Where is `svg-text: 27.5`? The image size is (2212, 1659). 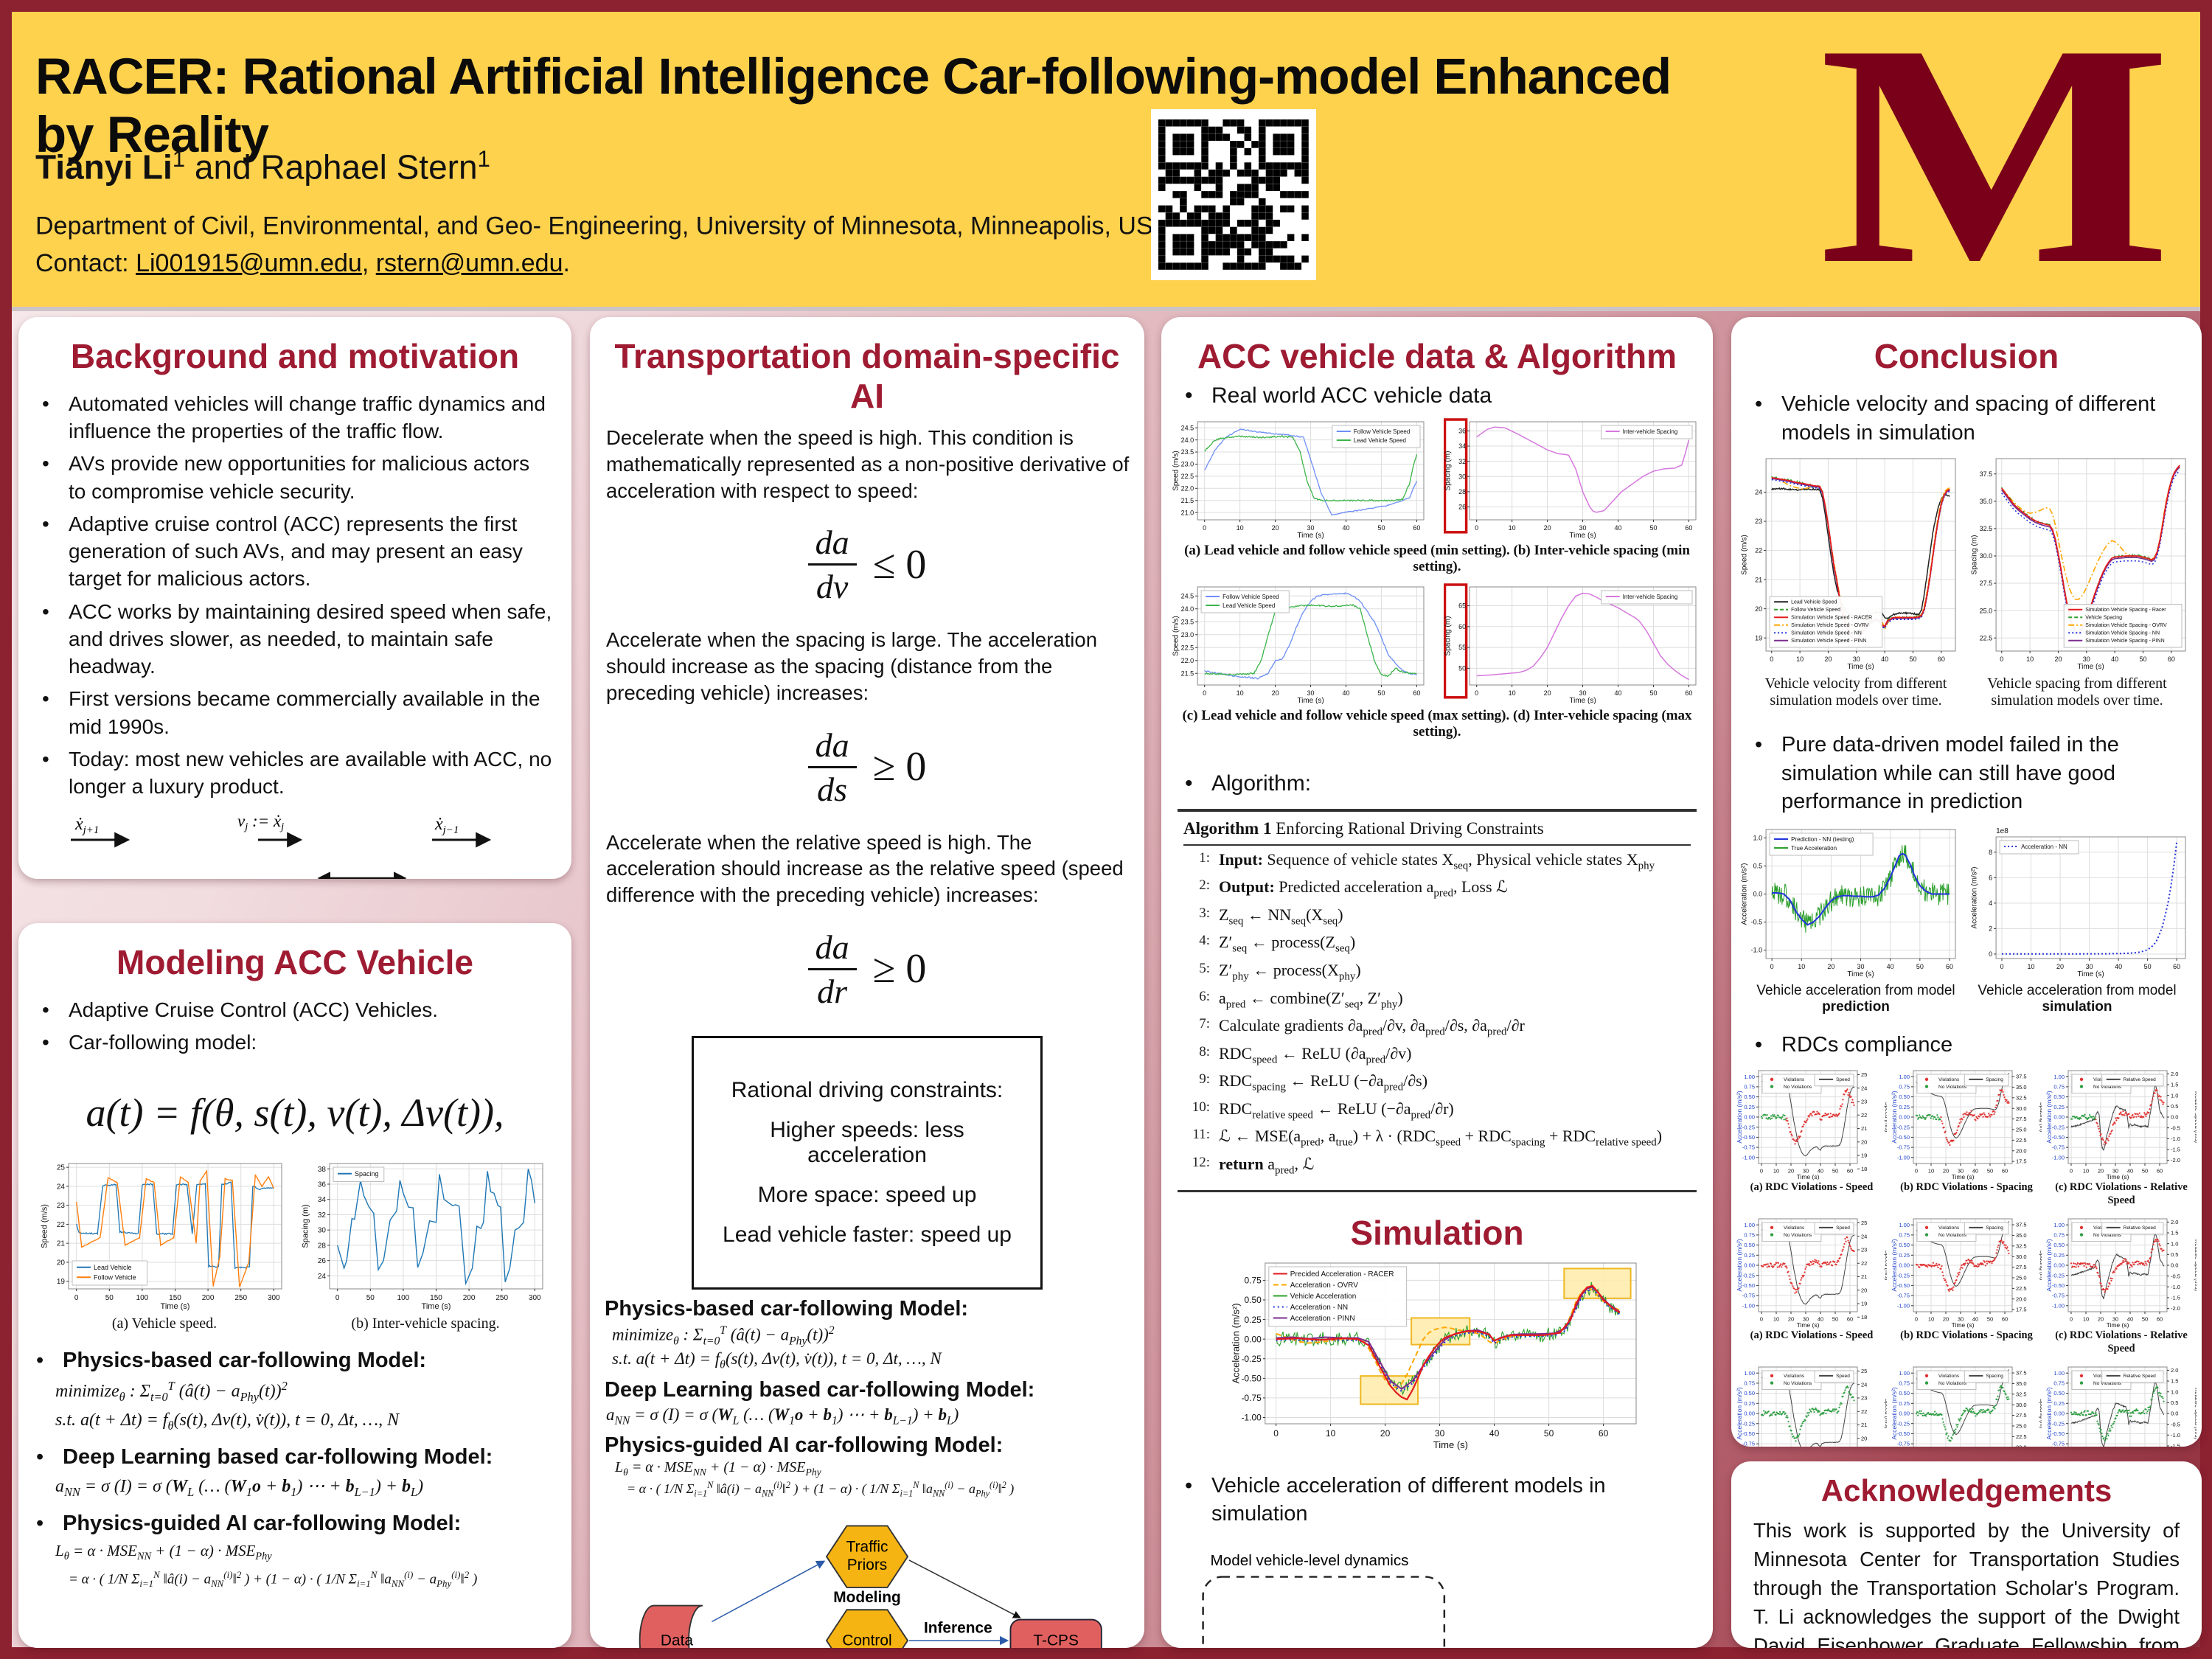
svg-text: 27.5 is located at coordinates (2021, 1415).